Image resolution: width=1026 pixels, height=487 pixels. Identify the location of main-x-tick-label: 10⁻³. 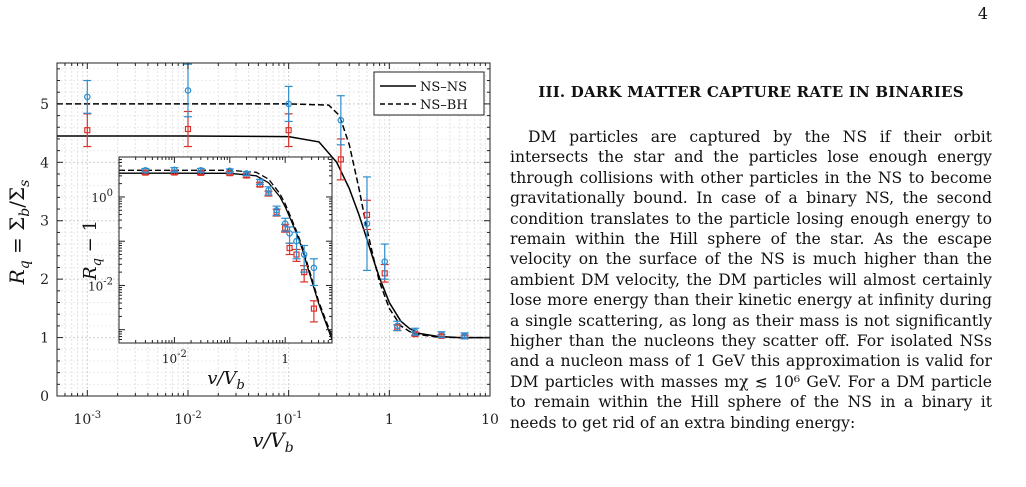
(88, 419).